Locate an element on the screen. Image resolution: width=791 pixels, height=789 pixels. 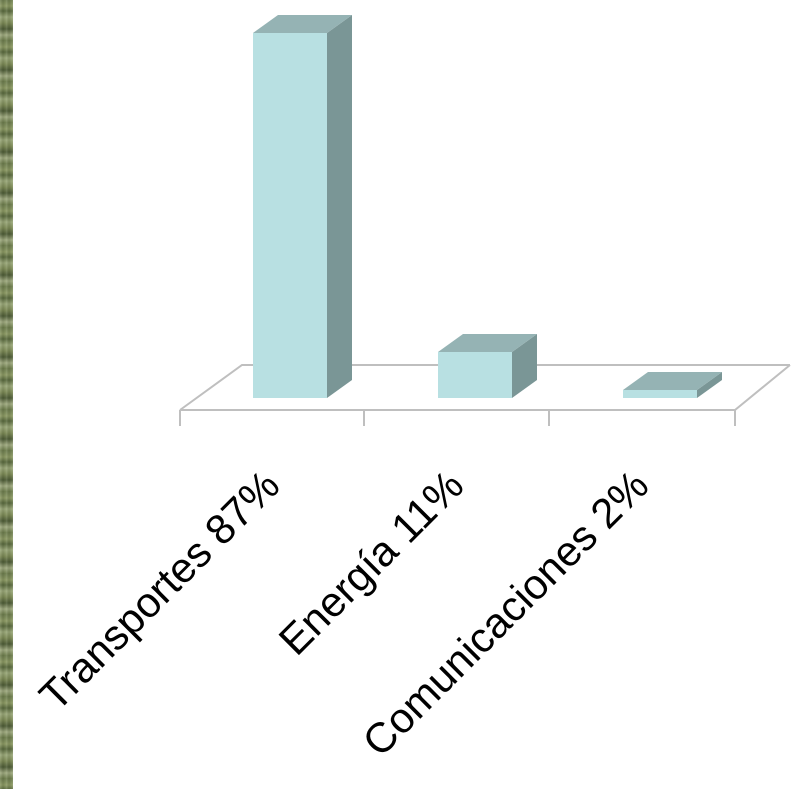
floor-back-edge is located at coordinates (484, 387).